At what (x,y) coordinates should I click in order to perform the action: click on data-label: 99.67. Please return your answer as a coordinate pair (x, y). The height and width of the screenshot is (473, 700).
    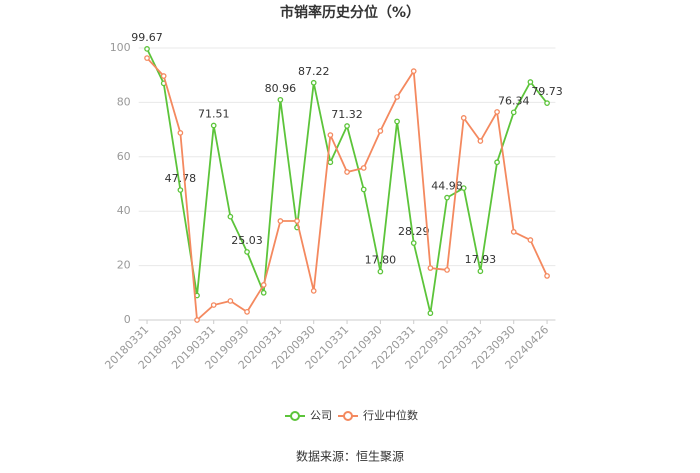
    Looking at the image, I should click on (147, 37).